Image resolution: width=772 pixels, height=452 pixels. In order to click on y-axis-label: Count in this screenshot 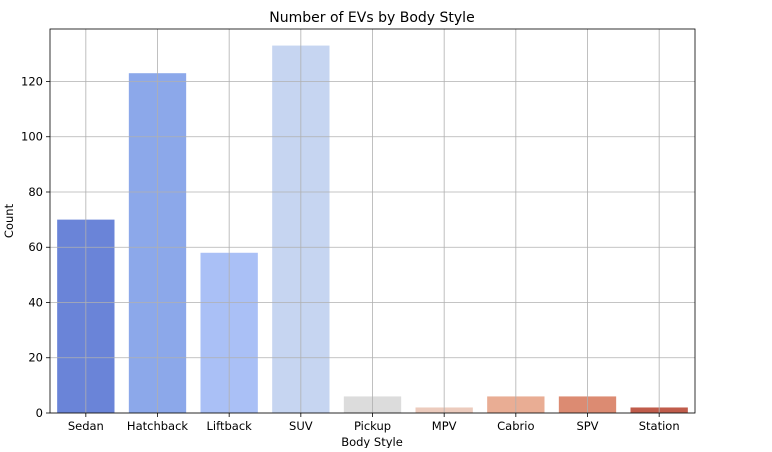, I will do `click(9, 220)`.